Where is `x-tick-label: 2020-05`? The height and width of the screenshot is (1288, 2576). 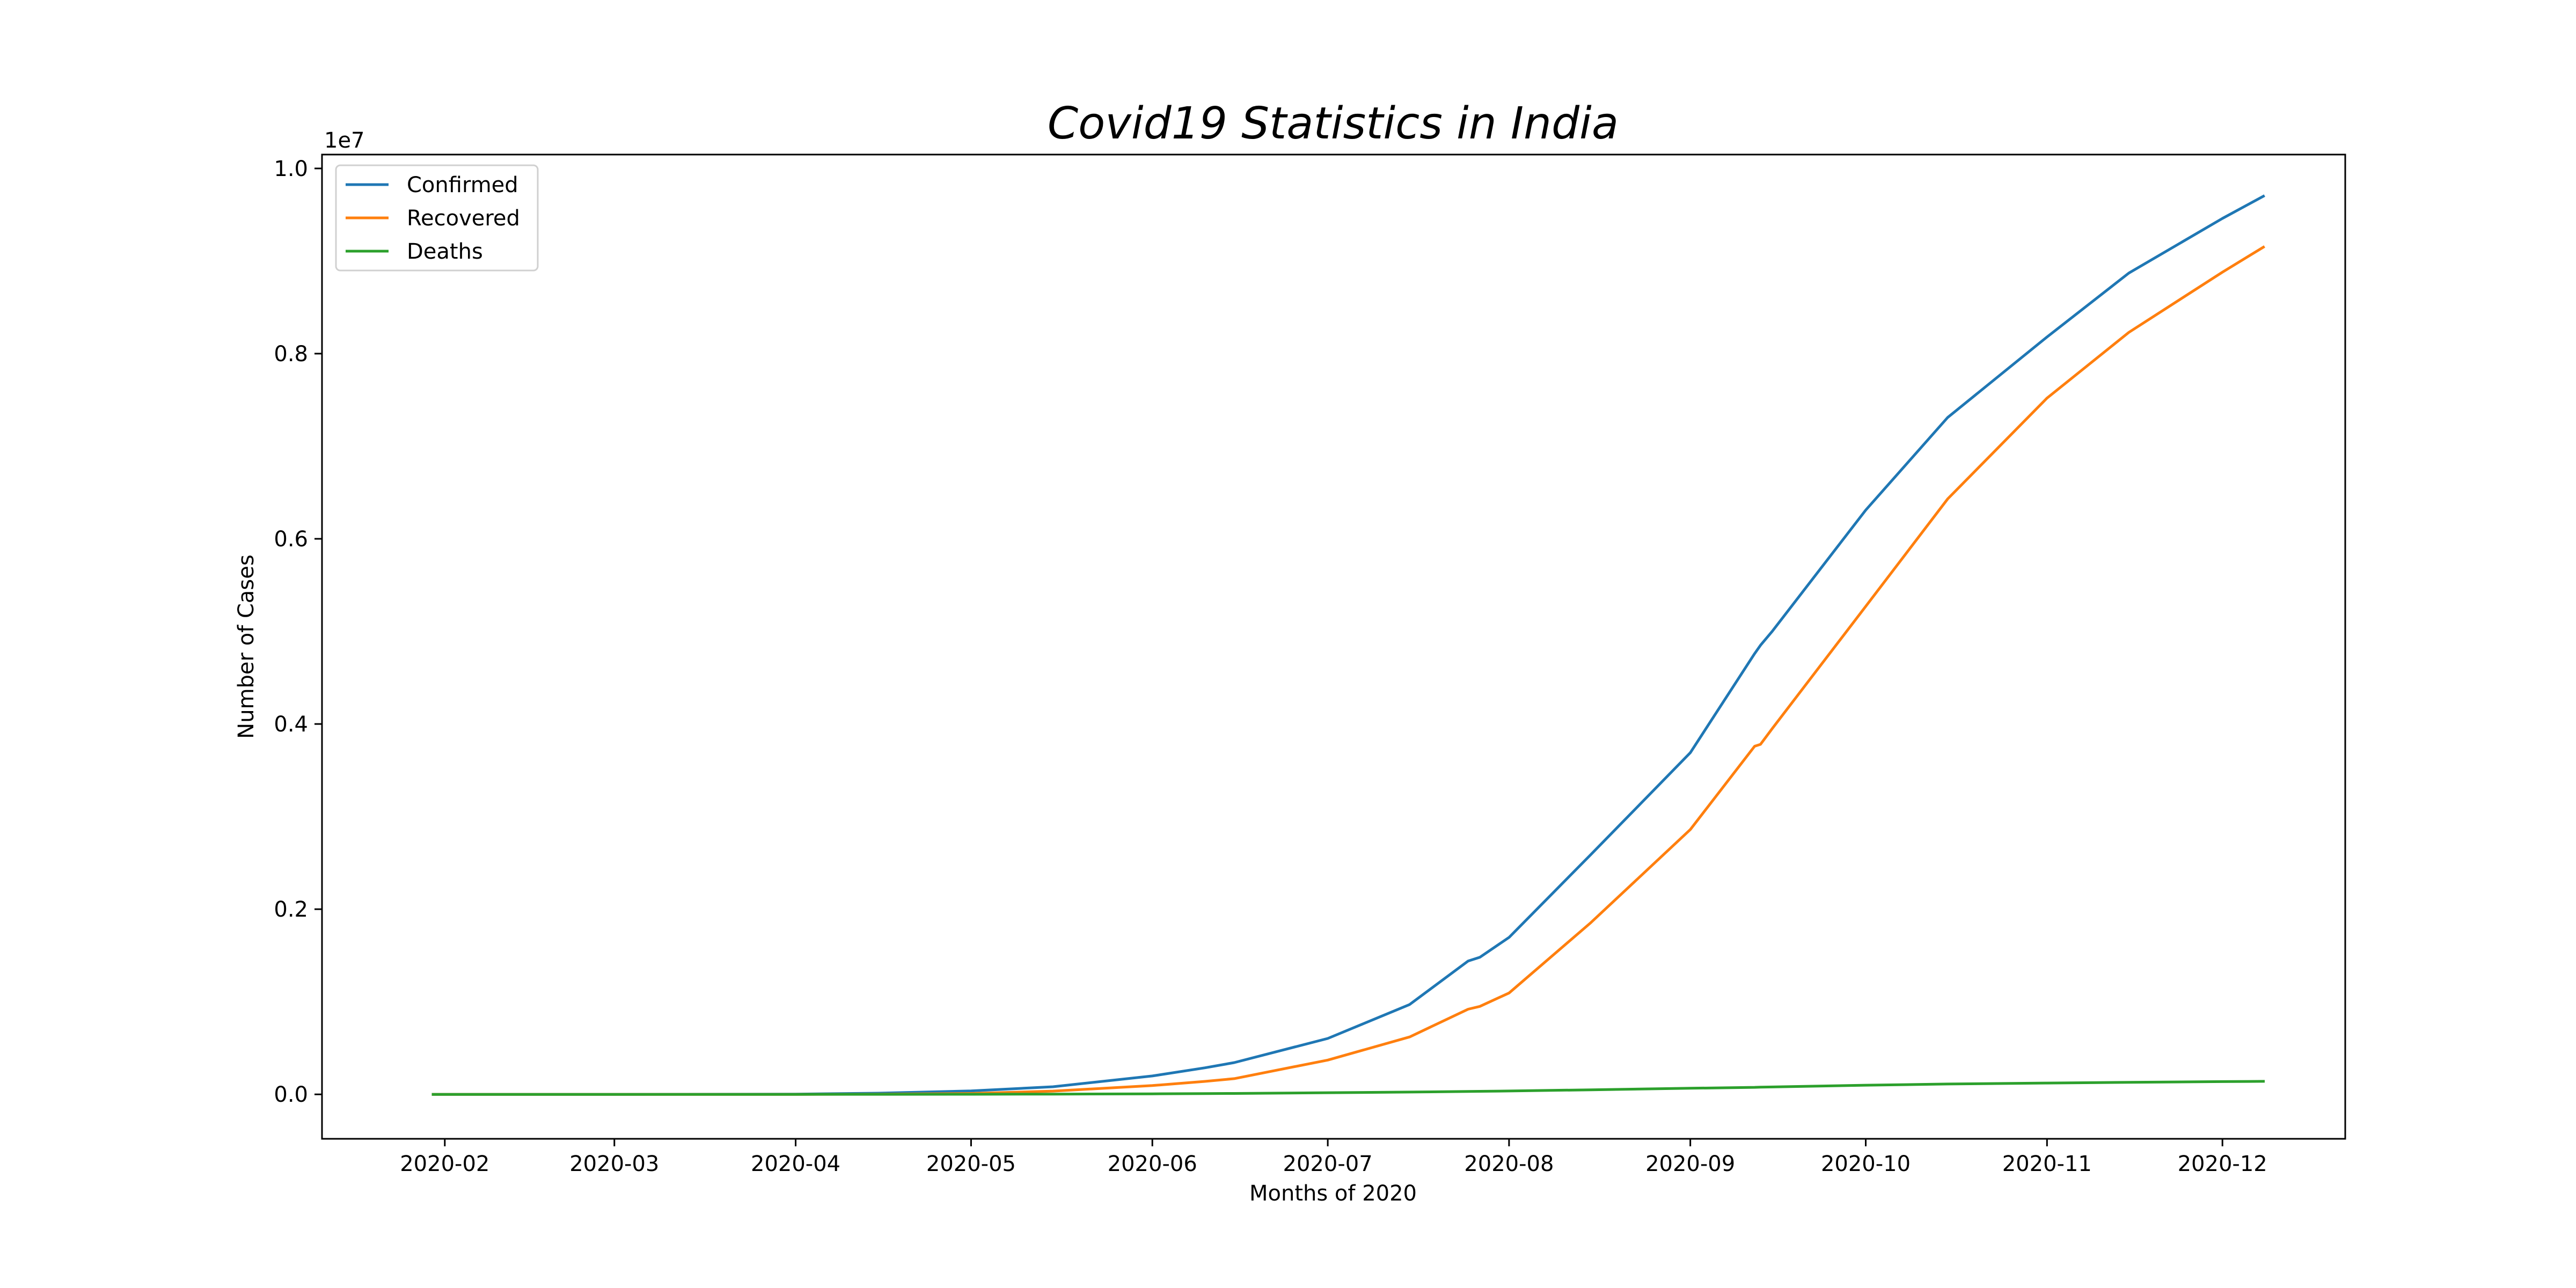 x-tick-label: 2020-05 is located at coordinates (971, 1164).